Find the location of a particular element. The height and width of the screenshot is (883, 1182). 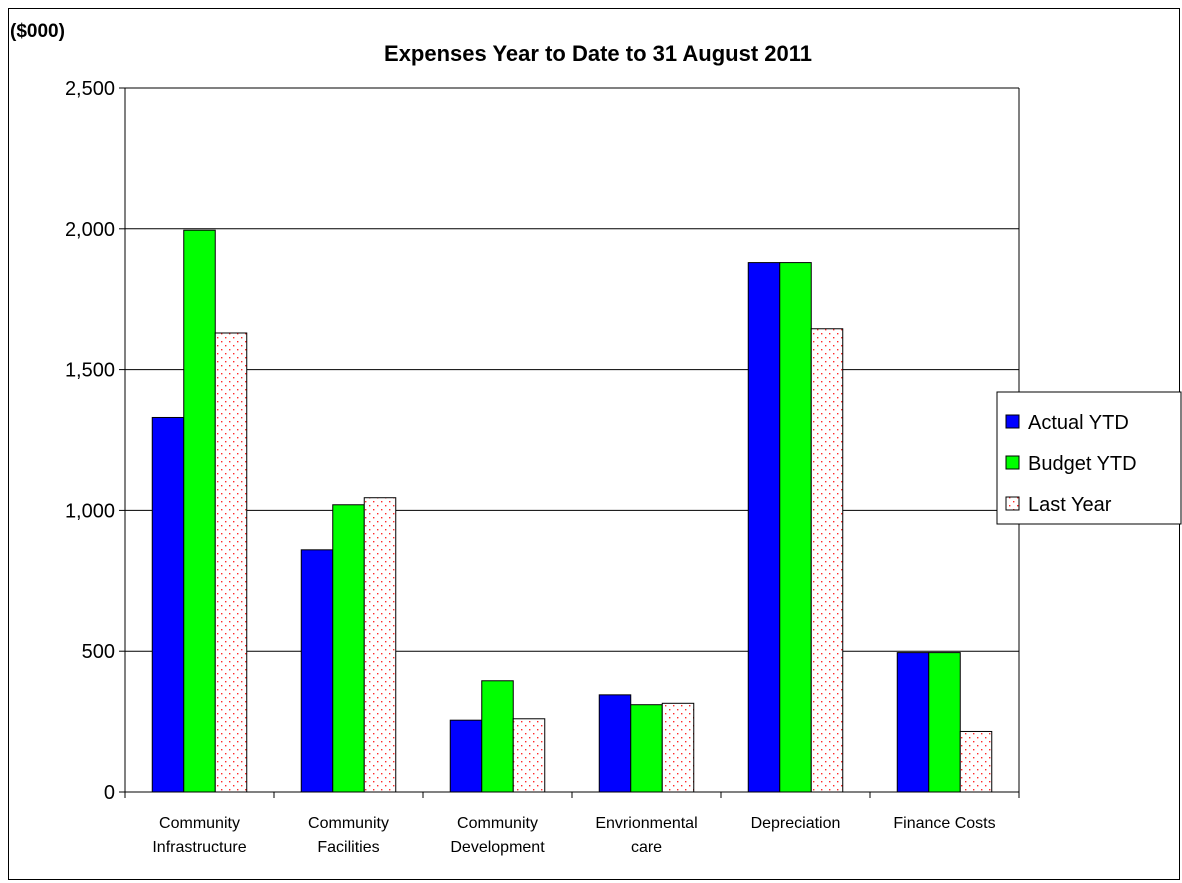

y-tick-label: 1,000 is located at coordinates (90, 511).